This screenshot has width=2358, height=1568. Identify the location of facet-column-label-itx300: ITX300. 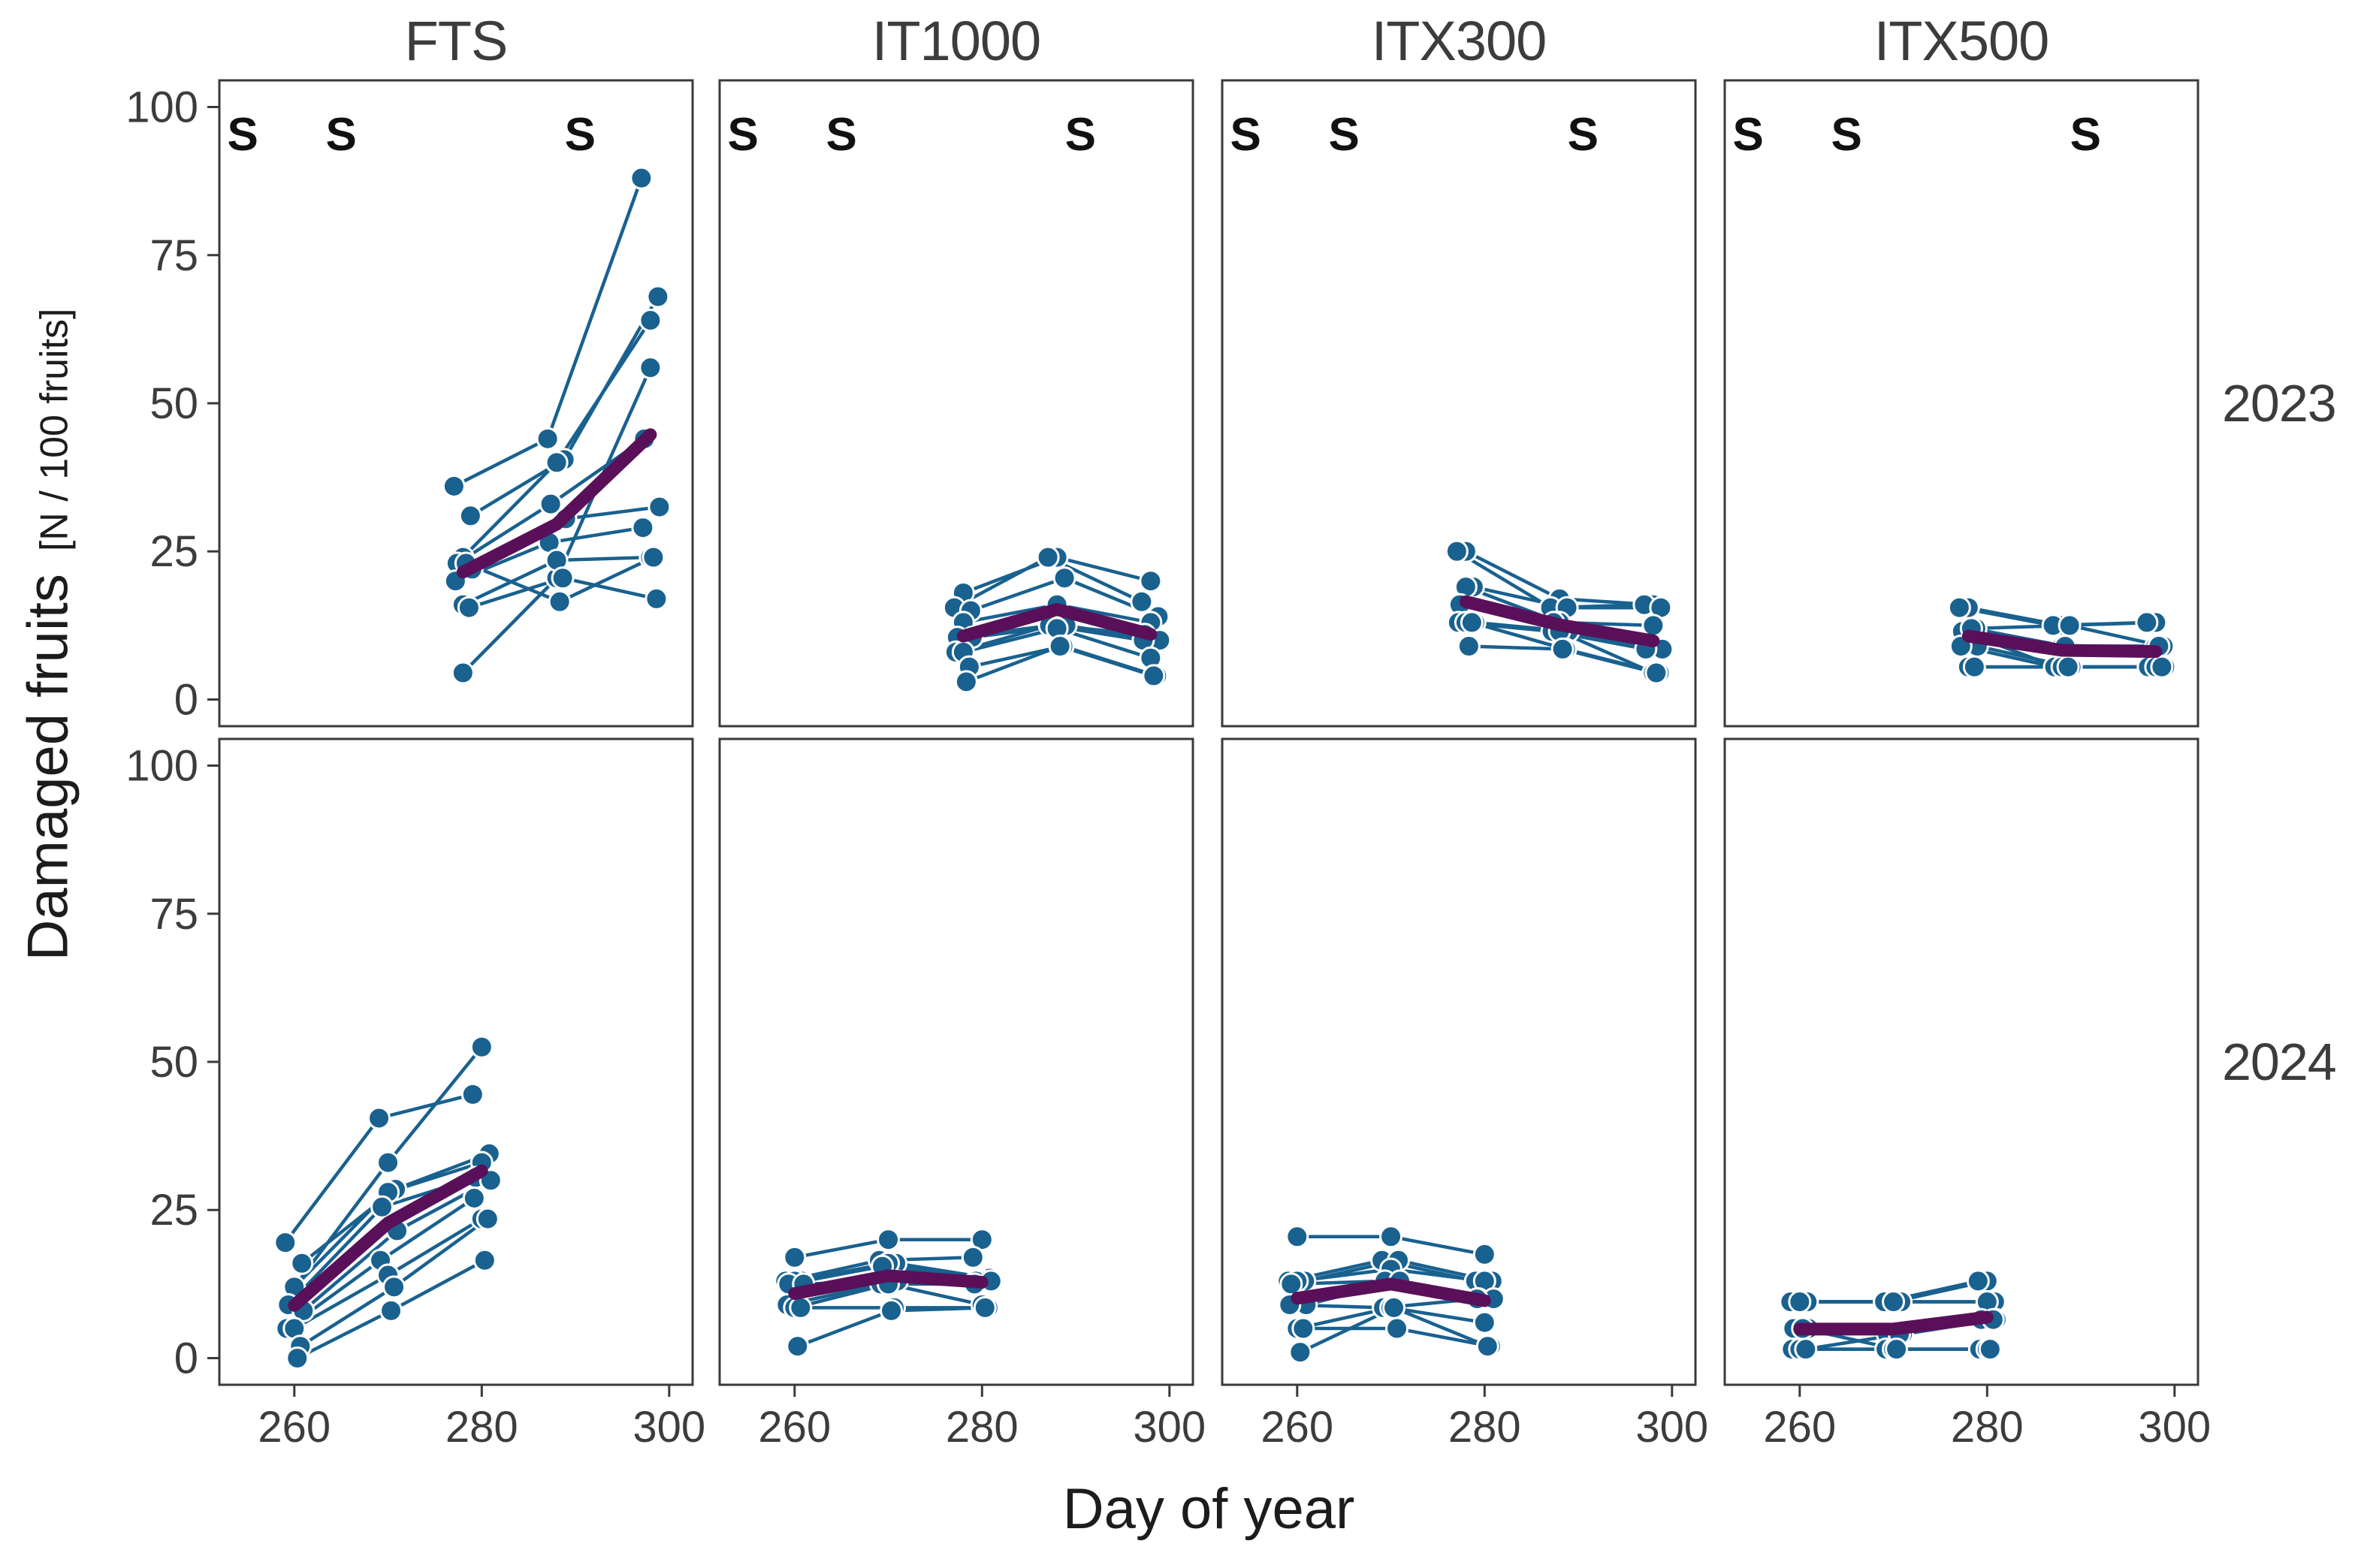
(1459, 41).